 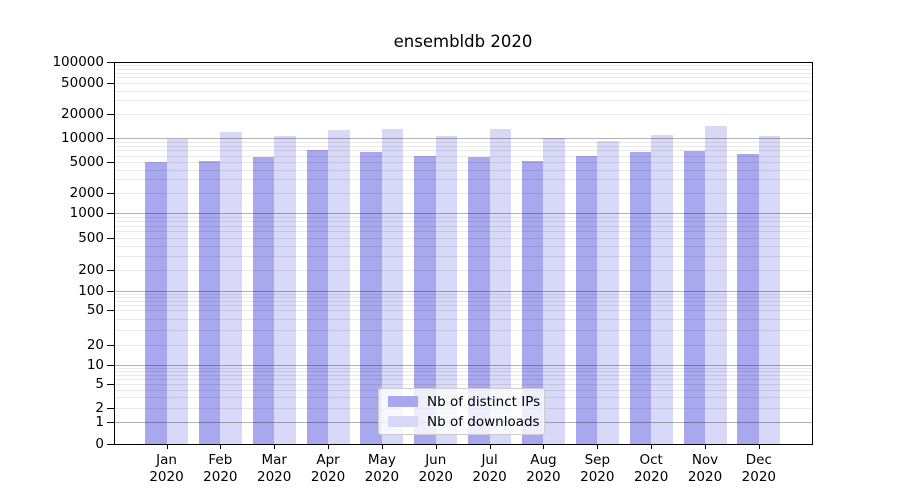 What do you see at coordinates (166, 468) in the screenshot?
I see `x-tick-label-jan: Jan 2020` at bounding box center [166, 468].